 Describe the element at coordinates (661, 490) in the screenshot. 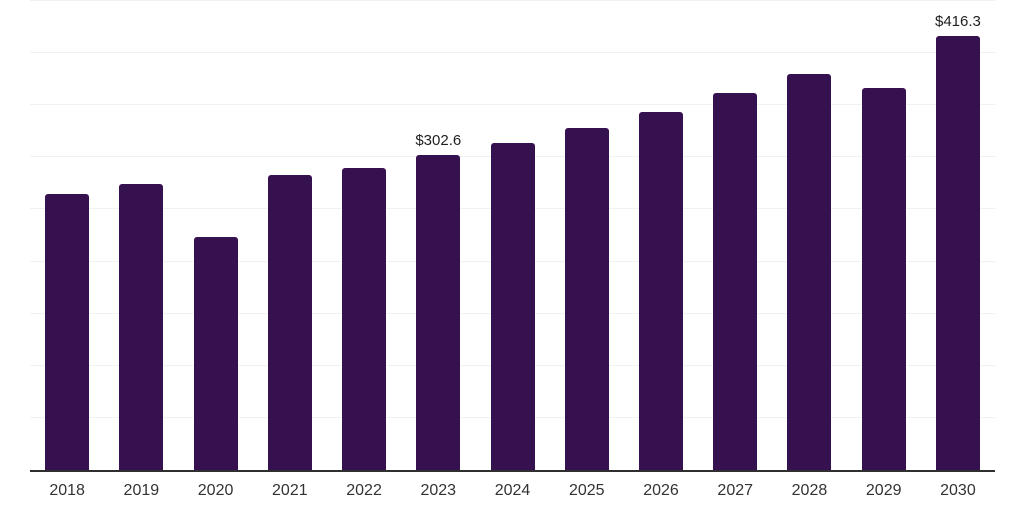

I see `x-tick-label: 2026` at that location.